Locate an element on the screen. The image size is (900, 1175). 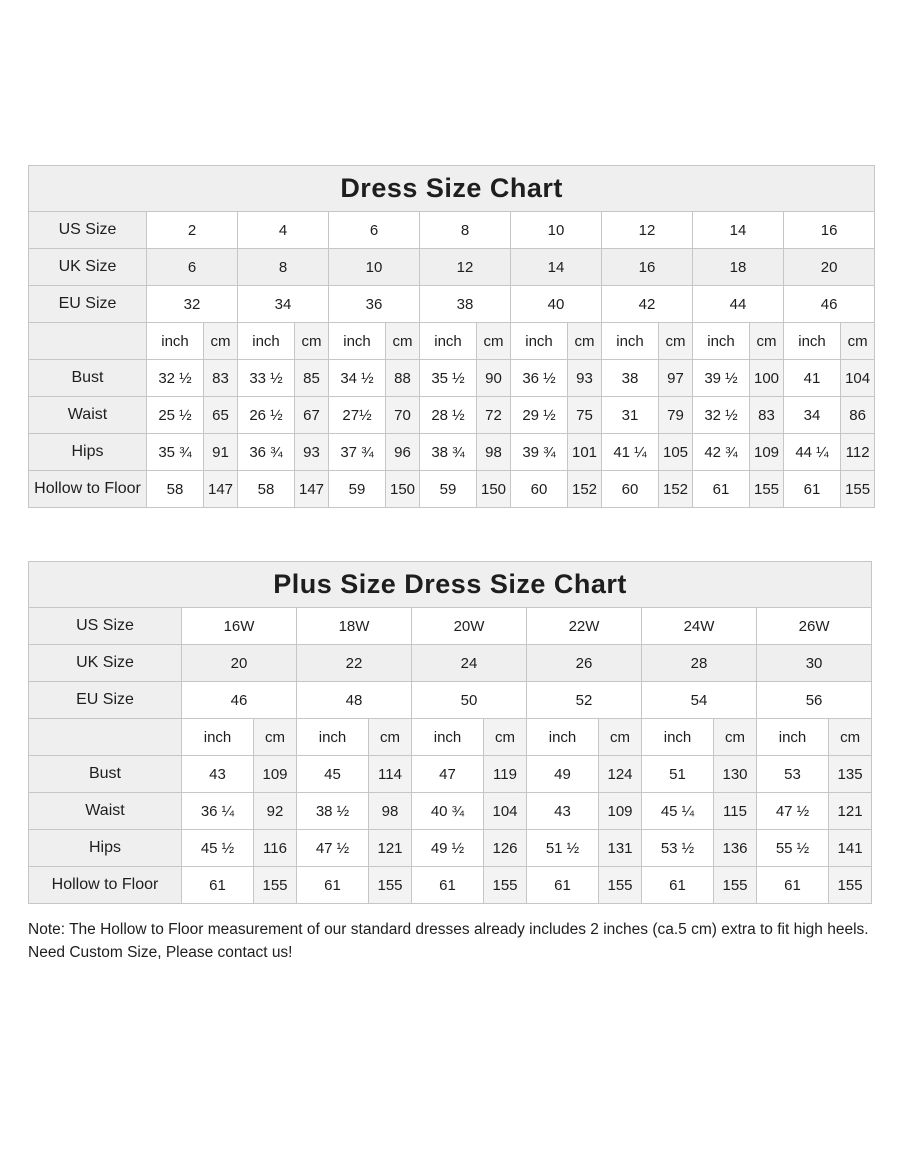
cm-value-cell: 98 is located at coordinates (390, 811).